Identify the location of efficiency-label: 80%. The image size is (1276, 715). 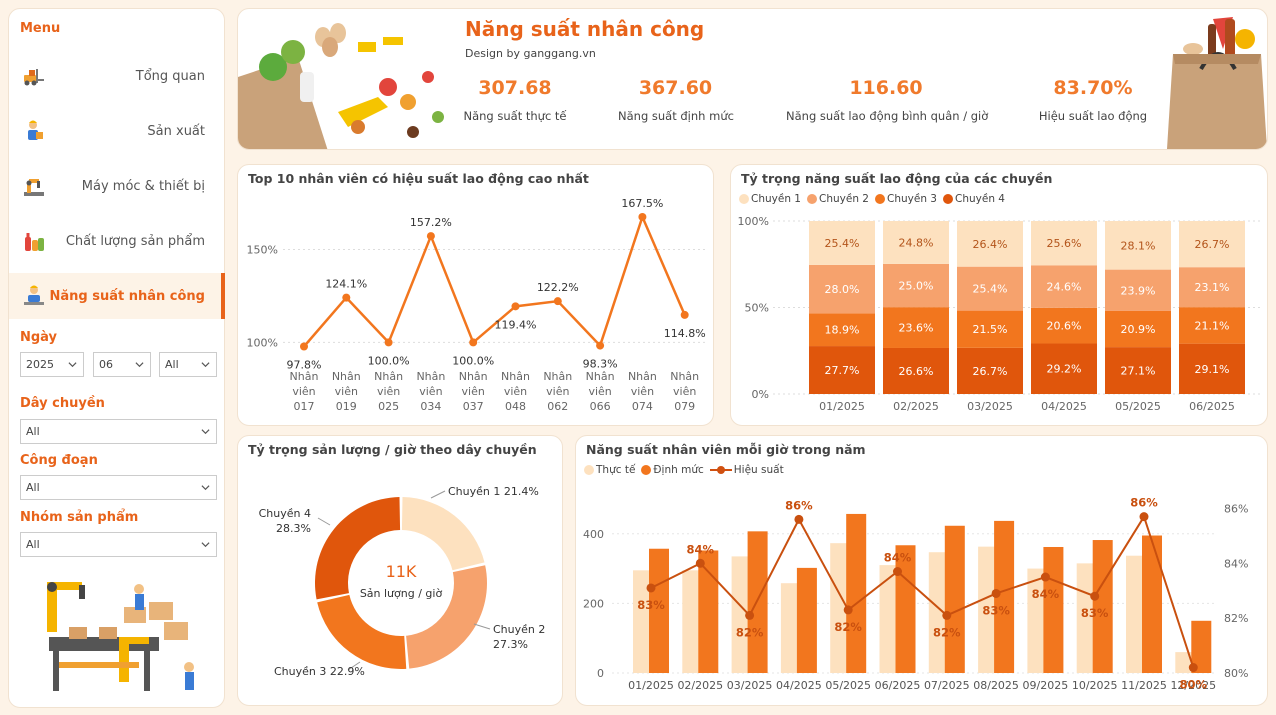
(1194, 685).